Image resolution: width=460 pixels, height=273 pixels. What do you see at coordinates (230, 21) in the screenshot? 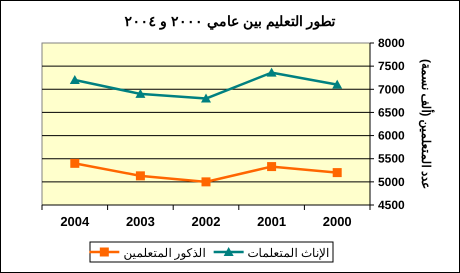
I see `chart-title: تطور التعليم بين عامي ٢٠٠٠ و ٢٠٠٤` at bounding box center [230, 21].